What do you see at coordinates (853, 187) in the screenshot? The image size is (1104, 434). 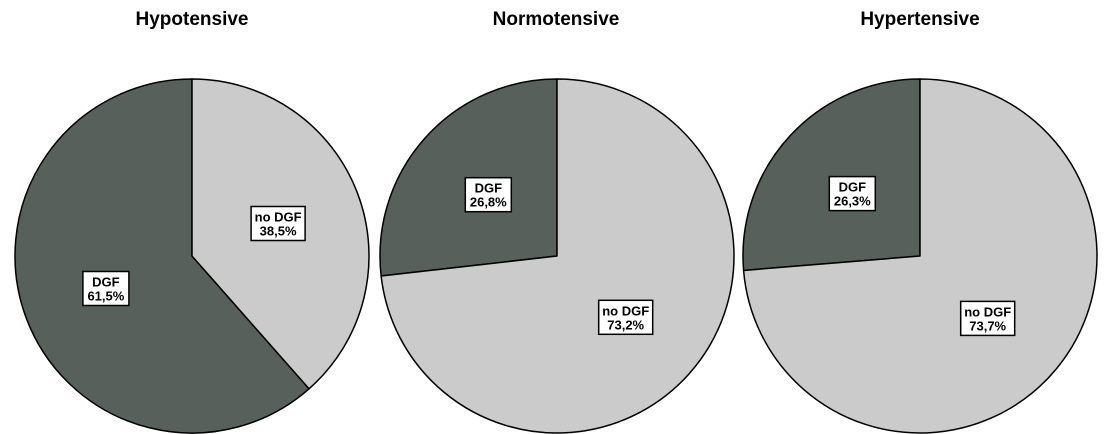 I see `slice-label-name-dgf-2: DGF` at bounding box center [853, 187].